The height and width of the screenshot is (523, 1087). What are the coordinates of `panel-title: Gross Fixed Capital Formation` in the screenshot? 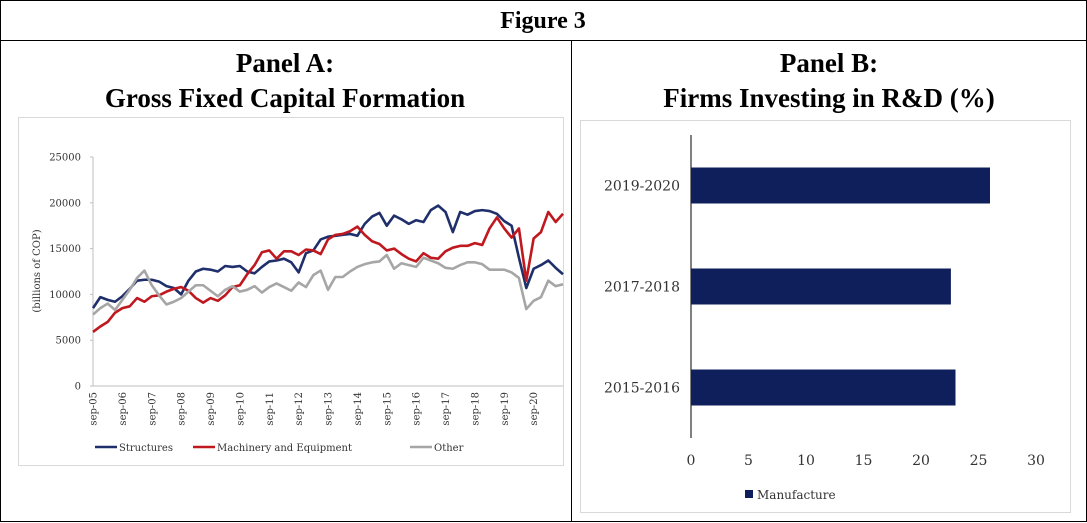 It's located at (285, 98).